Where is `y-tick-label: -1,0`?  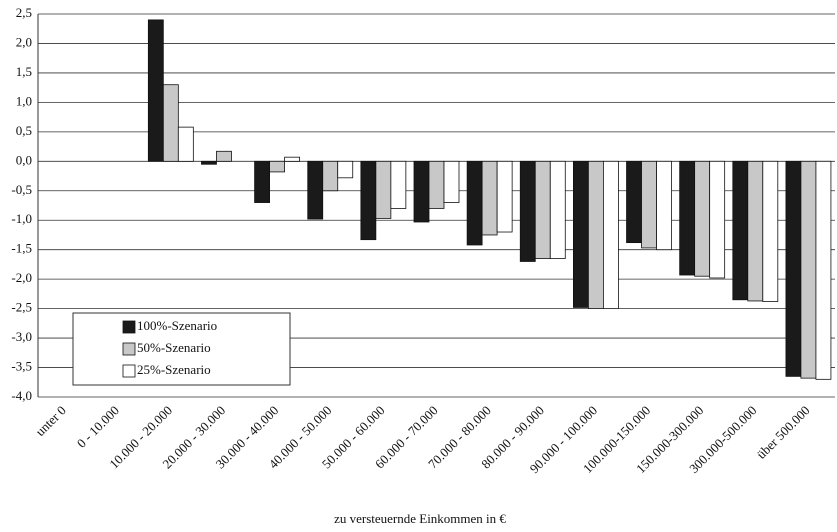 y-tick-label: -1,0 is located at coordinates (21, 218).